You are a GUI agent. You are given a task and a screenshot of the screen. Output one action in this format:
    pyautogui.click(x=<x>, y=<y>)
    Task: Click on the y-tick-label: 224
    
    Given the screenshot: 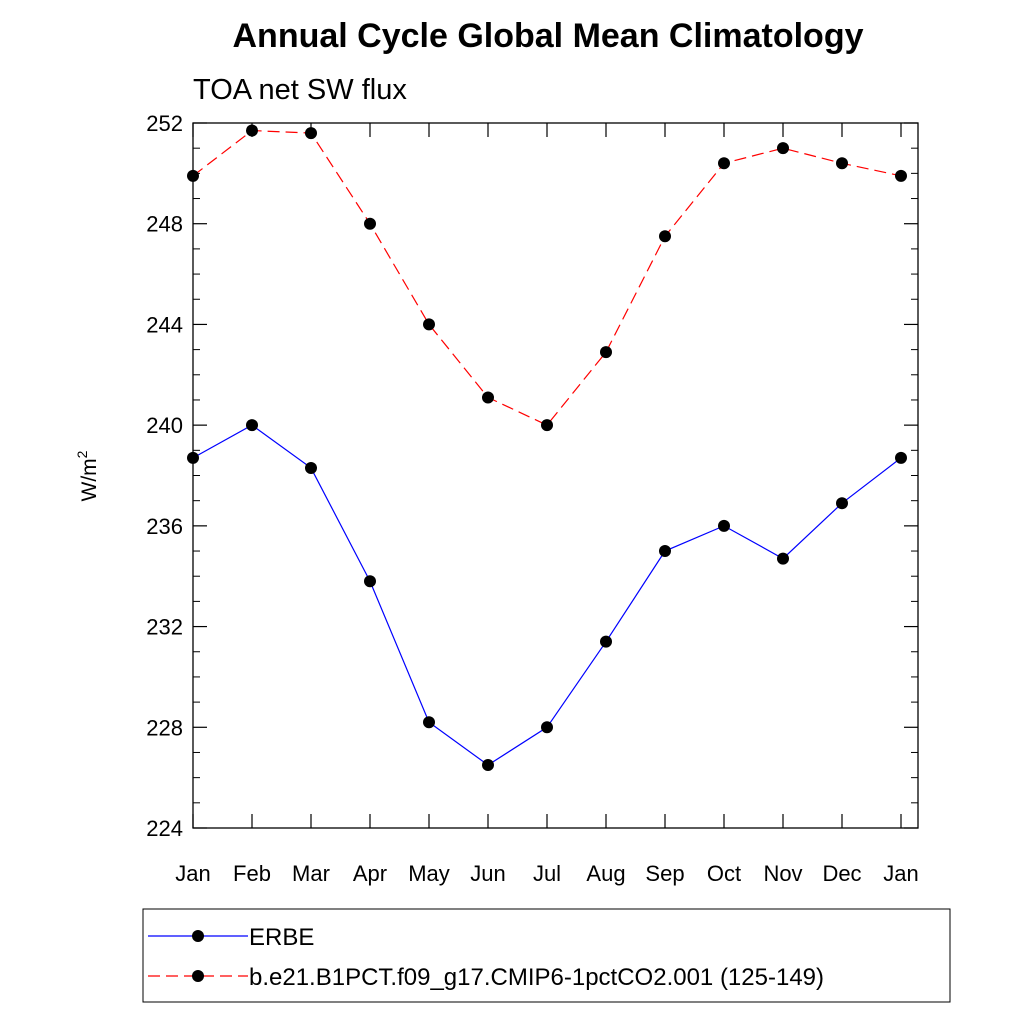 What is the action you would take?
    pyautogui.click(x=164, y=828)
    